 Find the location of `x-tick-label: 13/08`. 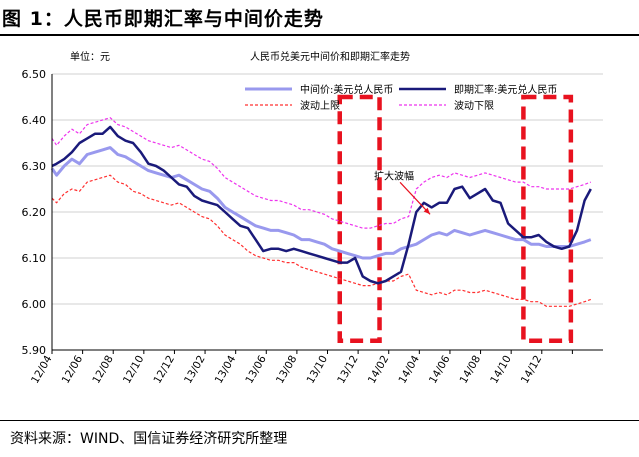

x-tick-label: 13/08 is located at coordinates (287, 370).